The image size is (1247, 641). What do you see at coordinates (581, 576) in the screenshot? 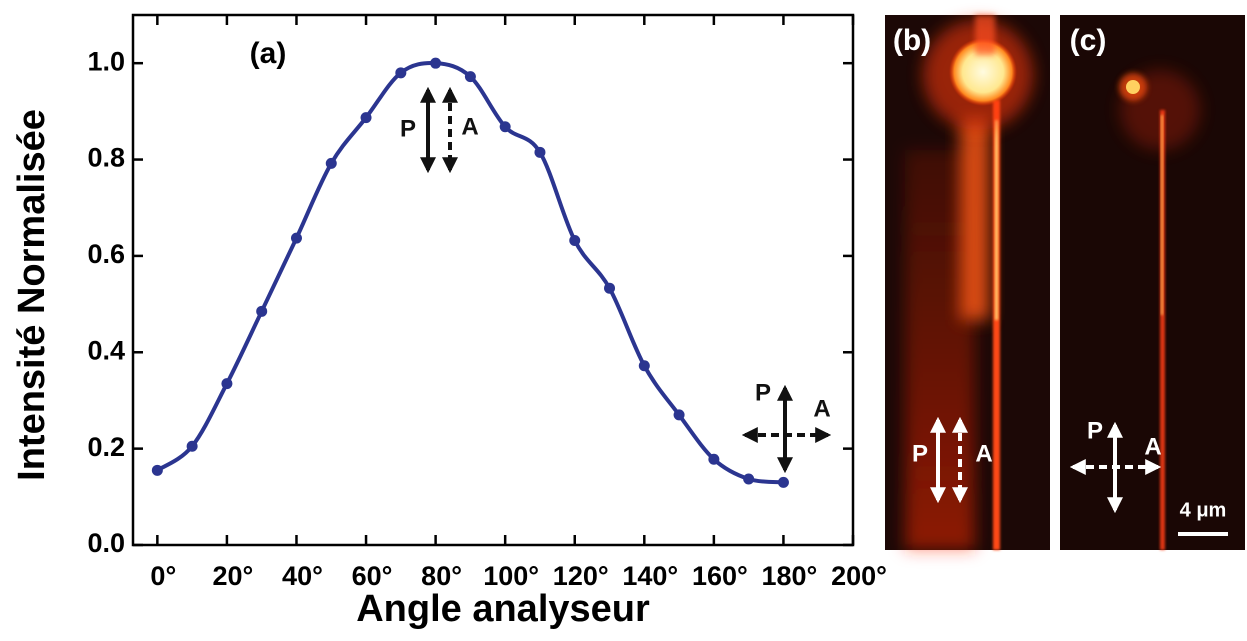
I see `x-tick-label: 120°` at bounding box center [581, 576].